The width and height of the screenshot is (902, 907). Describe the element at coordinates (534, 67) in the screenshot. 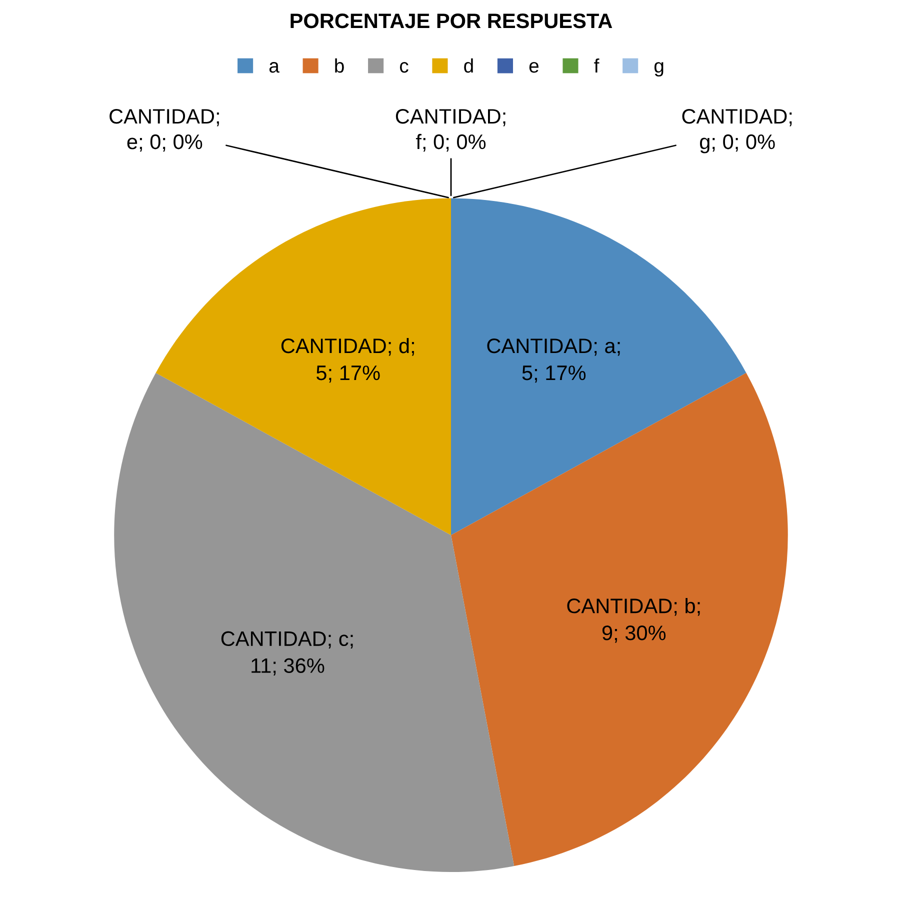

I see `legend-label: e` at that location.